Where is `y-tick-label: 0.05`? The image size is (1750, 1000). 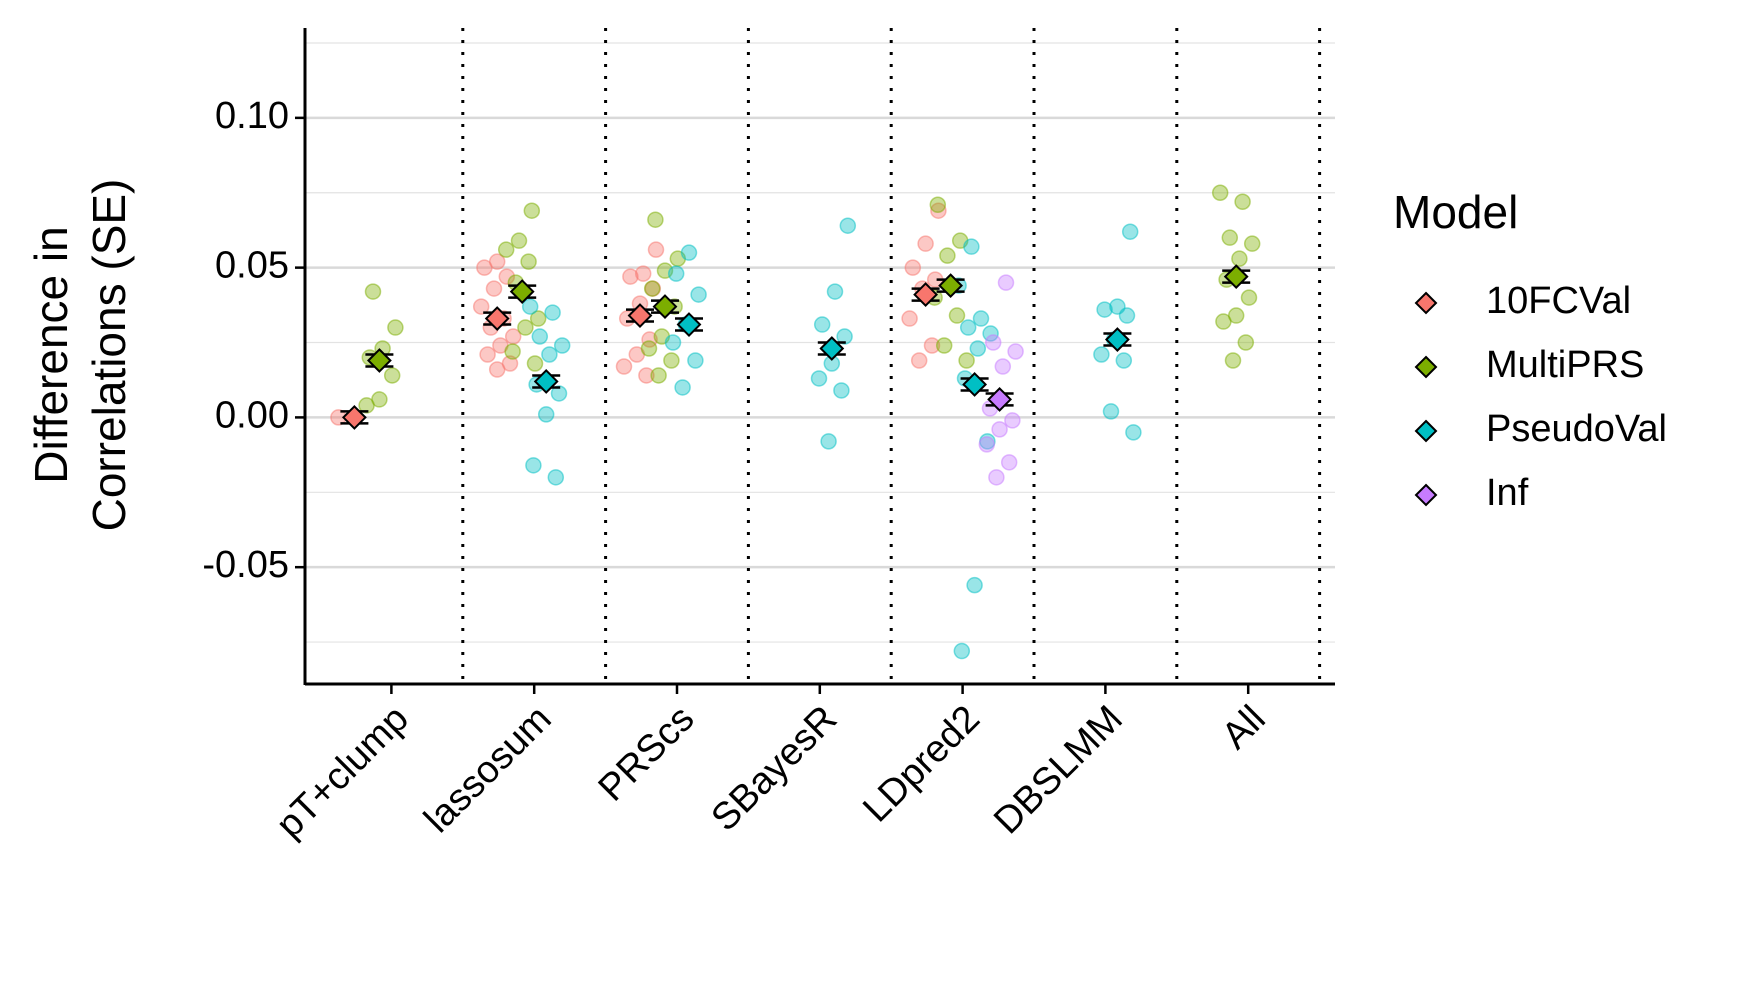 y-tick-label: 0.05 is located at coordinates (252, 266).